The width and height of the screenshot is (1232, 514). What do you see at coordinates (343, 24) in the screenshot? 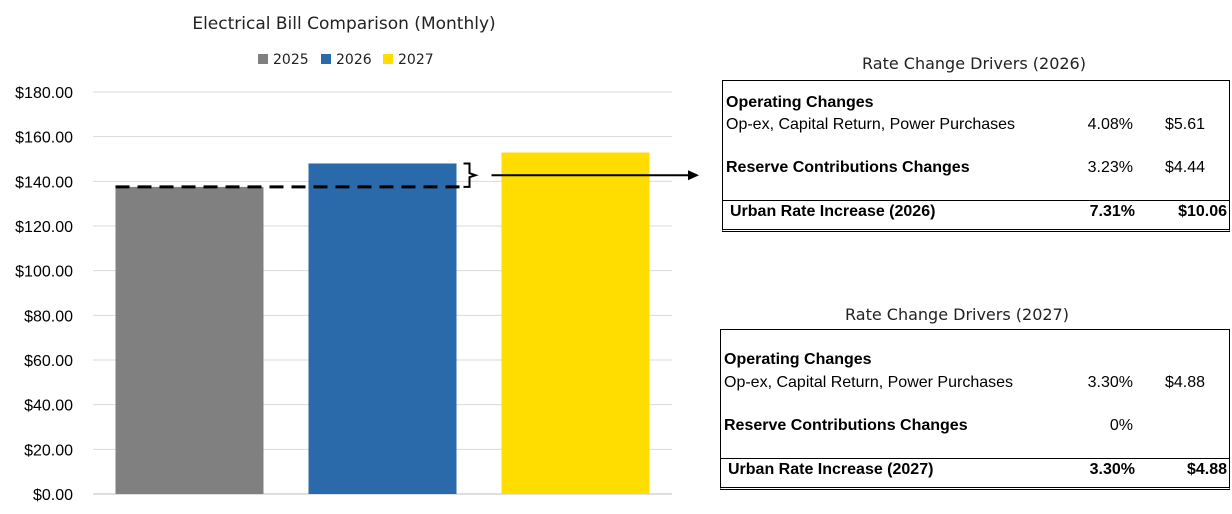
I see `chart-title: Electrical Bill Comparison (Monthly)` at bounding box center [343, 24].